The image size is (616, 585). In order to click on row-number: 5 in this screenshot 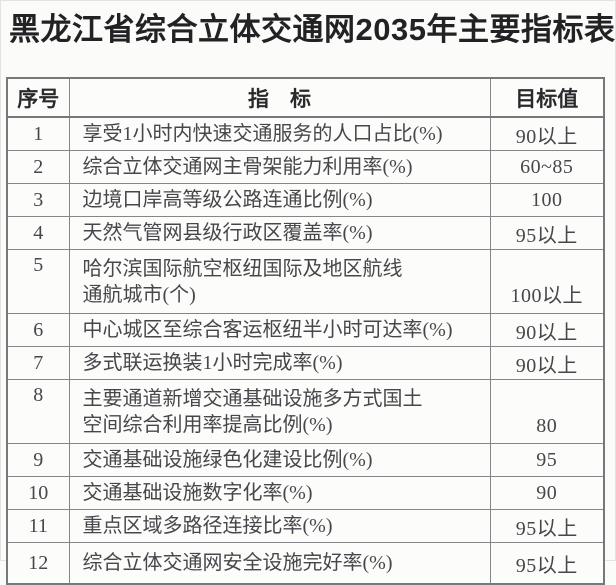, I will do `click(38, 281)`.